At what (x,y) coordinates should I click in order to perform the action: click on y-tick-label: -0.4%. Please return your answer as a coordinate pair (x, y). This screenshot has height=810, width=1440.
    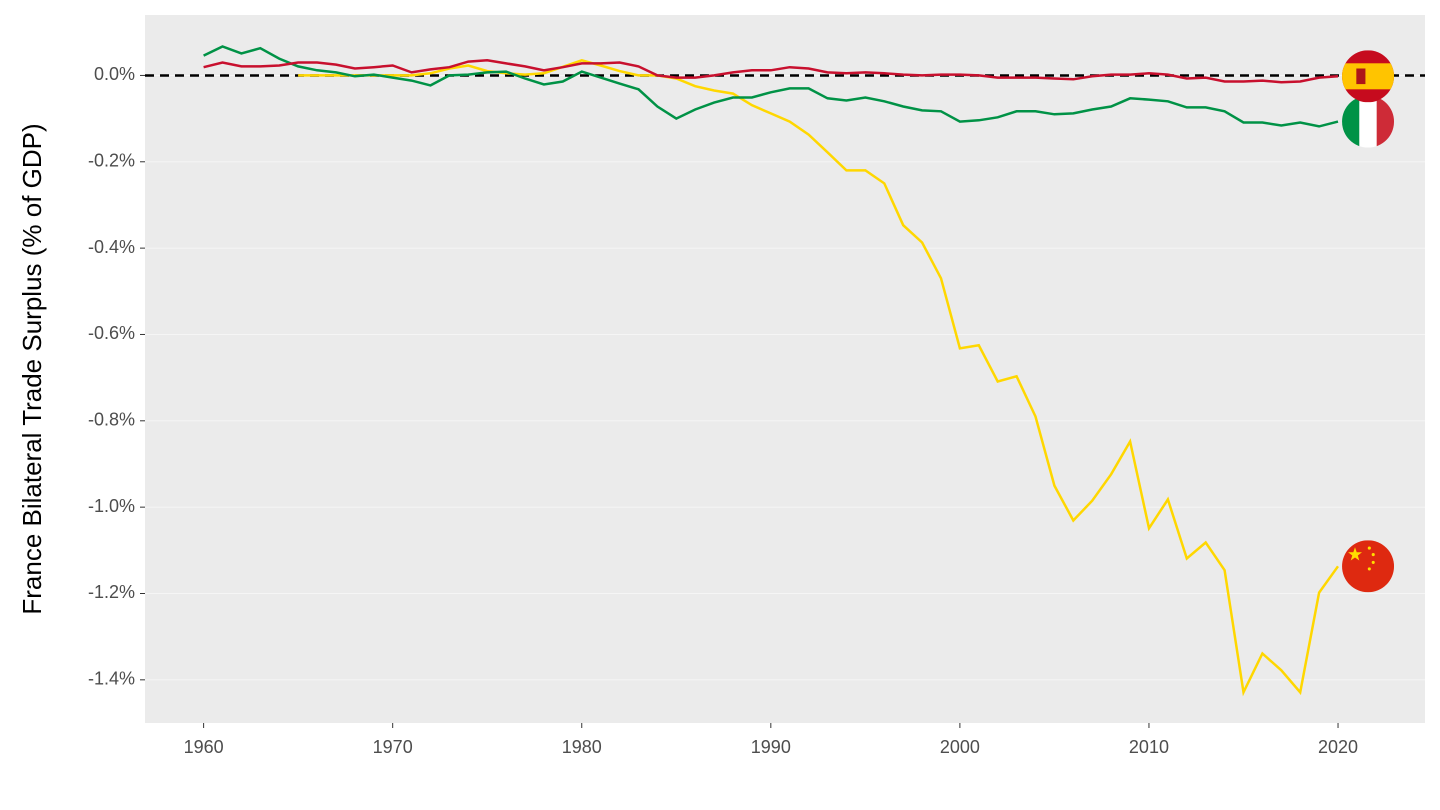
    Looking at the image, I should click on (111, 247).